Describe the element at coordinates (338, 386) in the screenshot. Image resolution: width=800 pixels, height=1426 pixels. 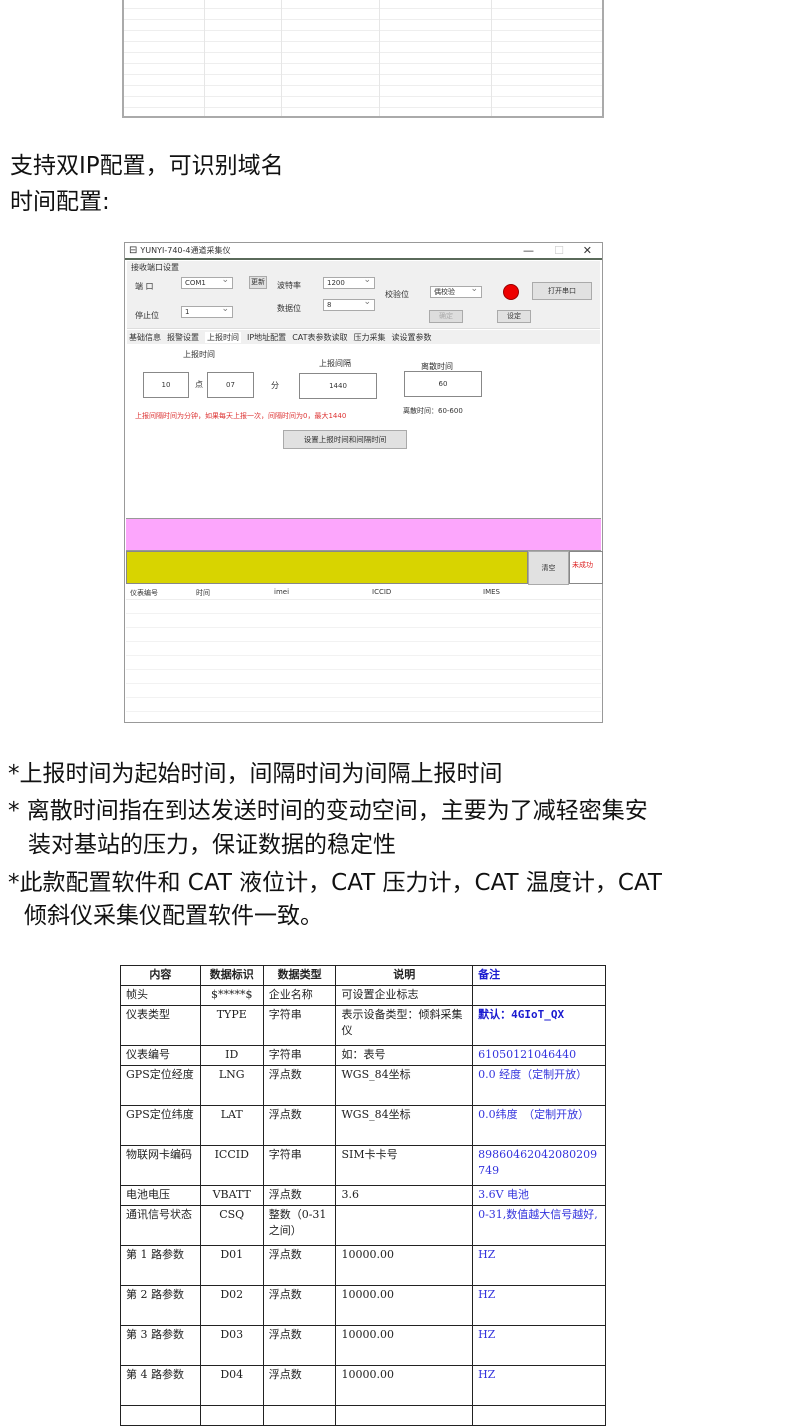
I see `interval-input: 1440` at that location.